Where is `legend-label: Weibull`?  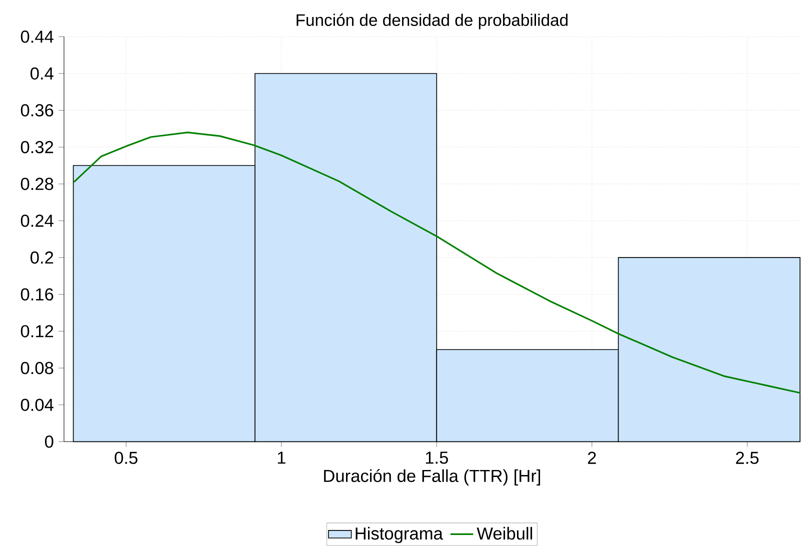
legend-label: Weibull is located at coordinates (504, 533).